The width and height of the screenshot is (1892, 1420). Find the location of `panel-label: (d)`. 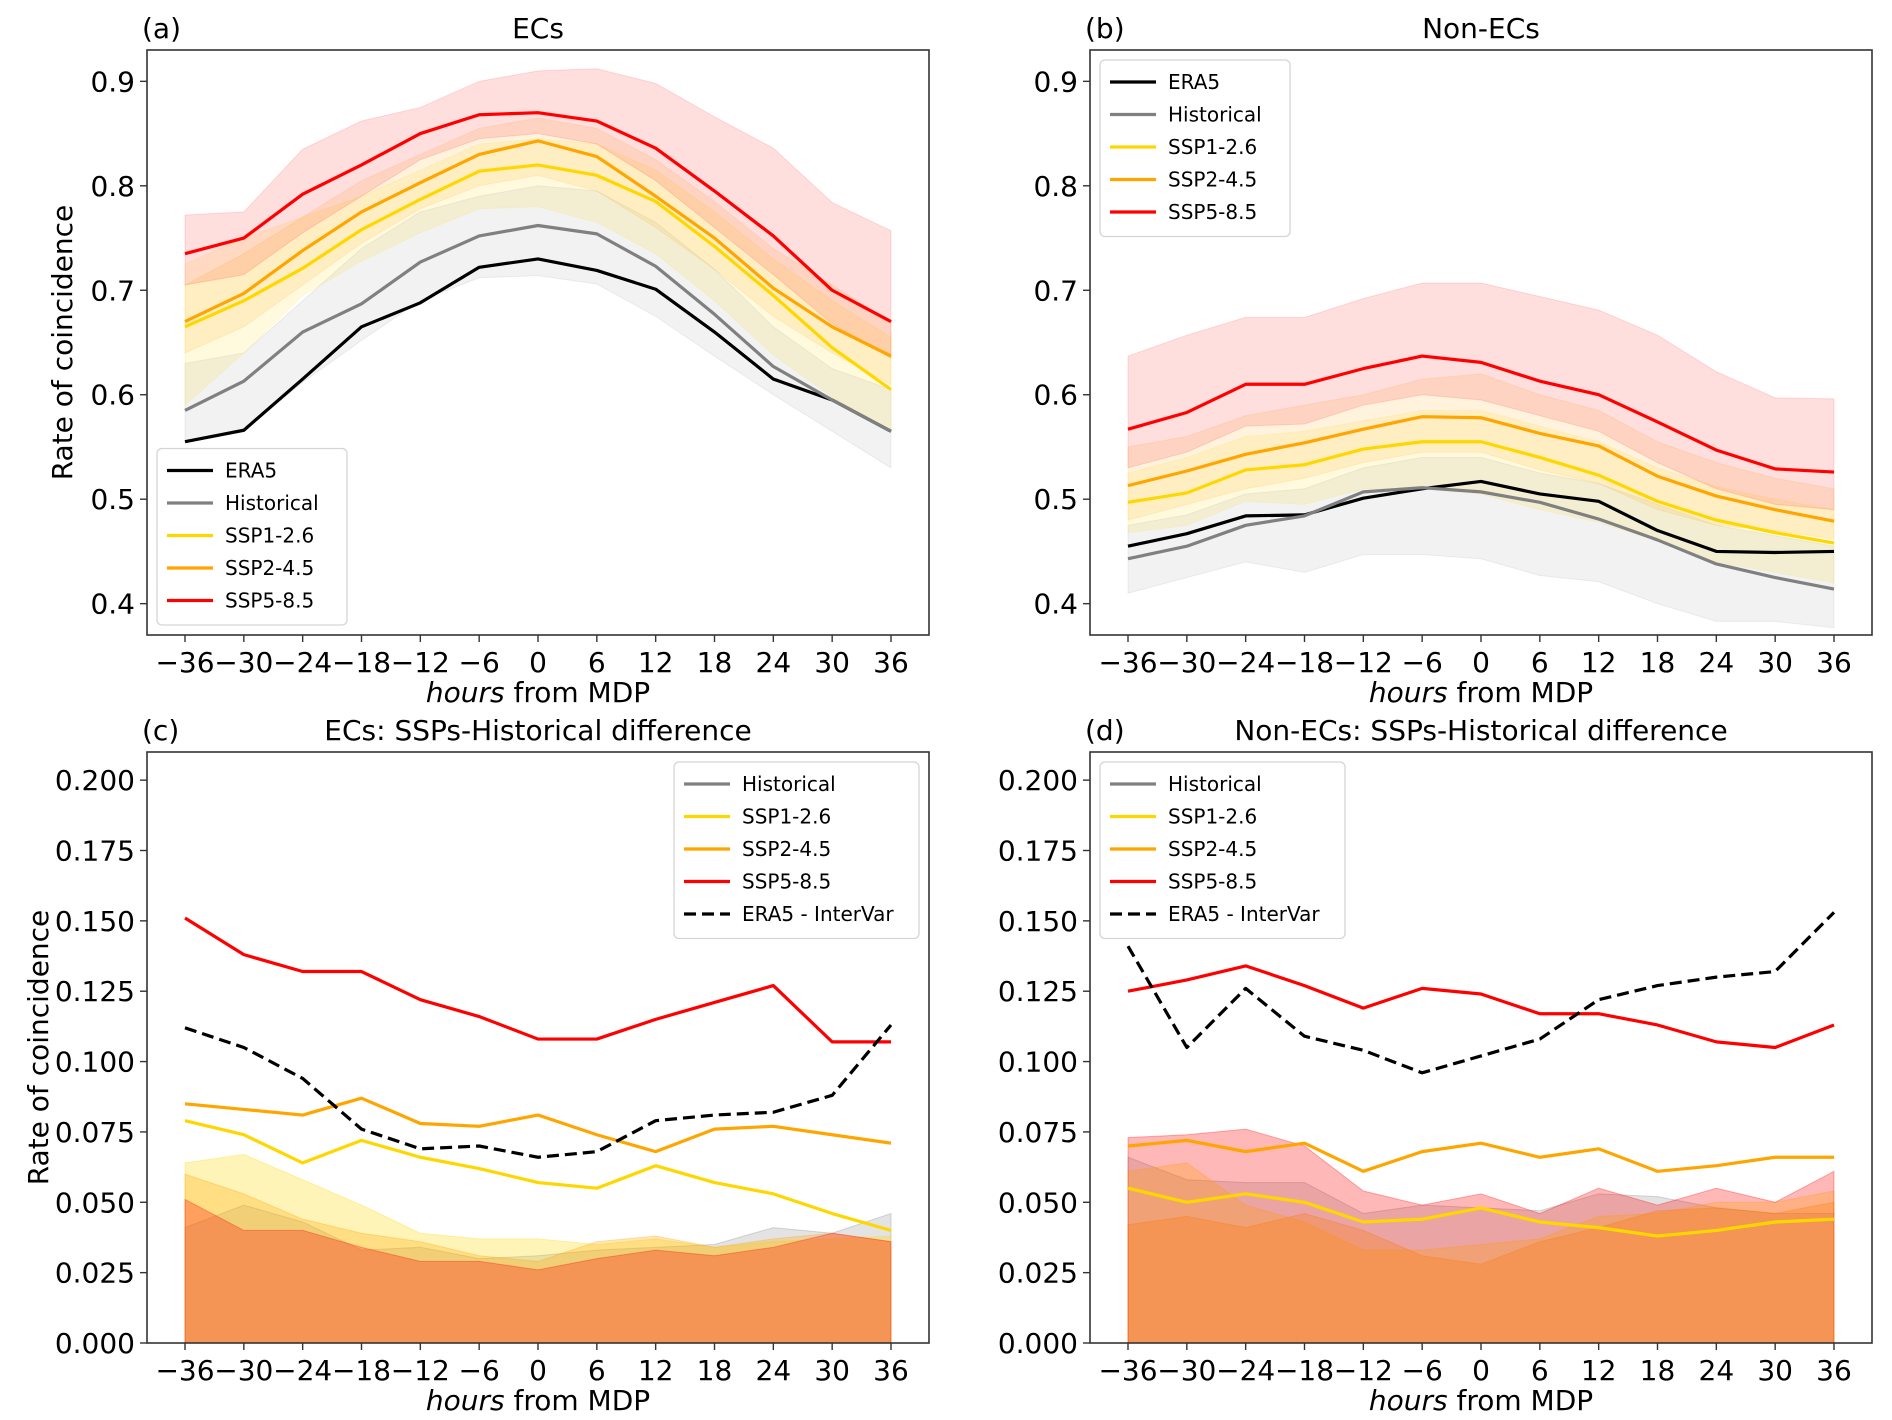

panel-label: (d) is located at coordinates (1105, 730).